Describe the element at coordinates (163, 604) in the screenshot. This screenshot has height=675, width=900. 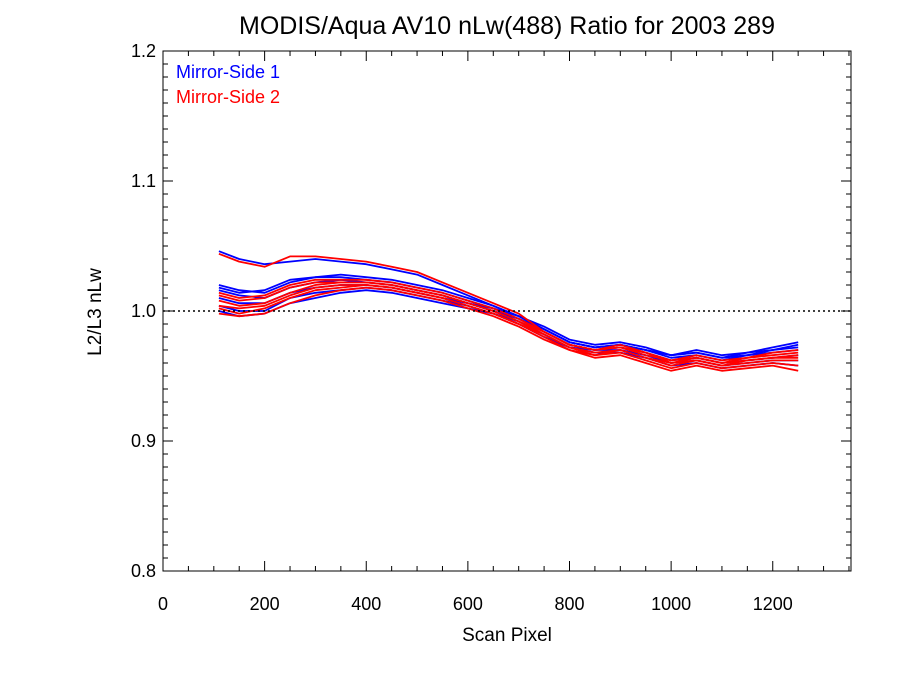
I see `x-tick-label-0: 0` at that location.